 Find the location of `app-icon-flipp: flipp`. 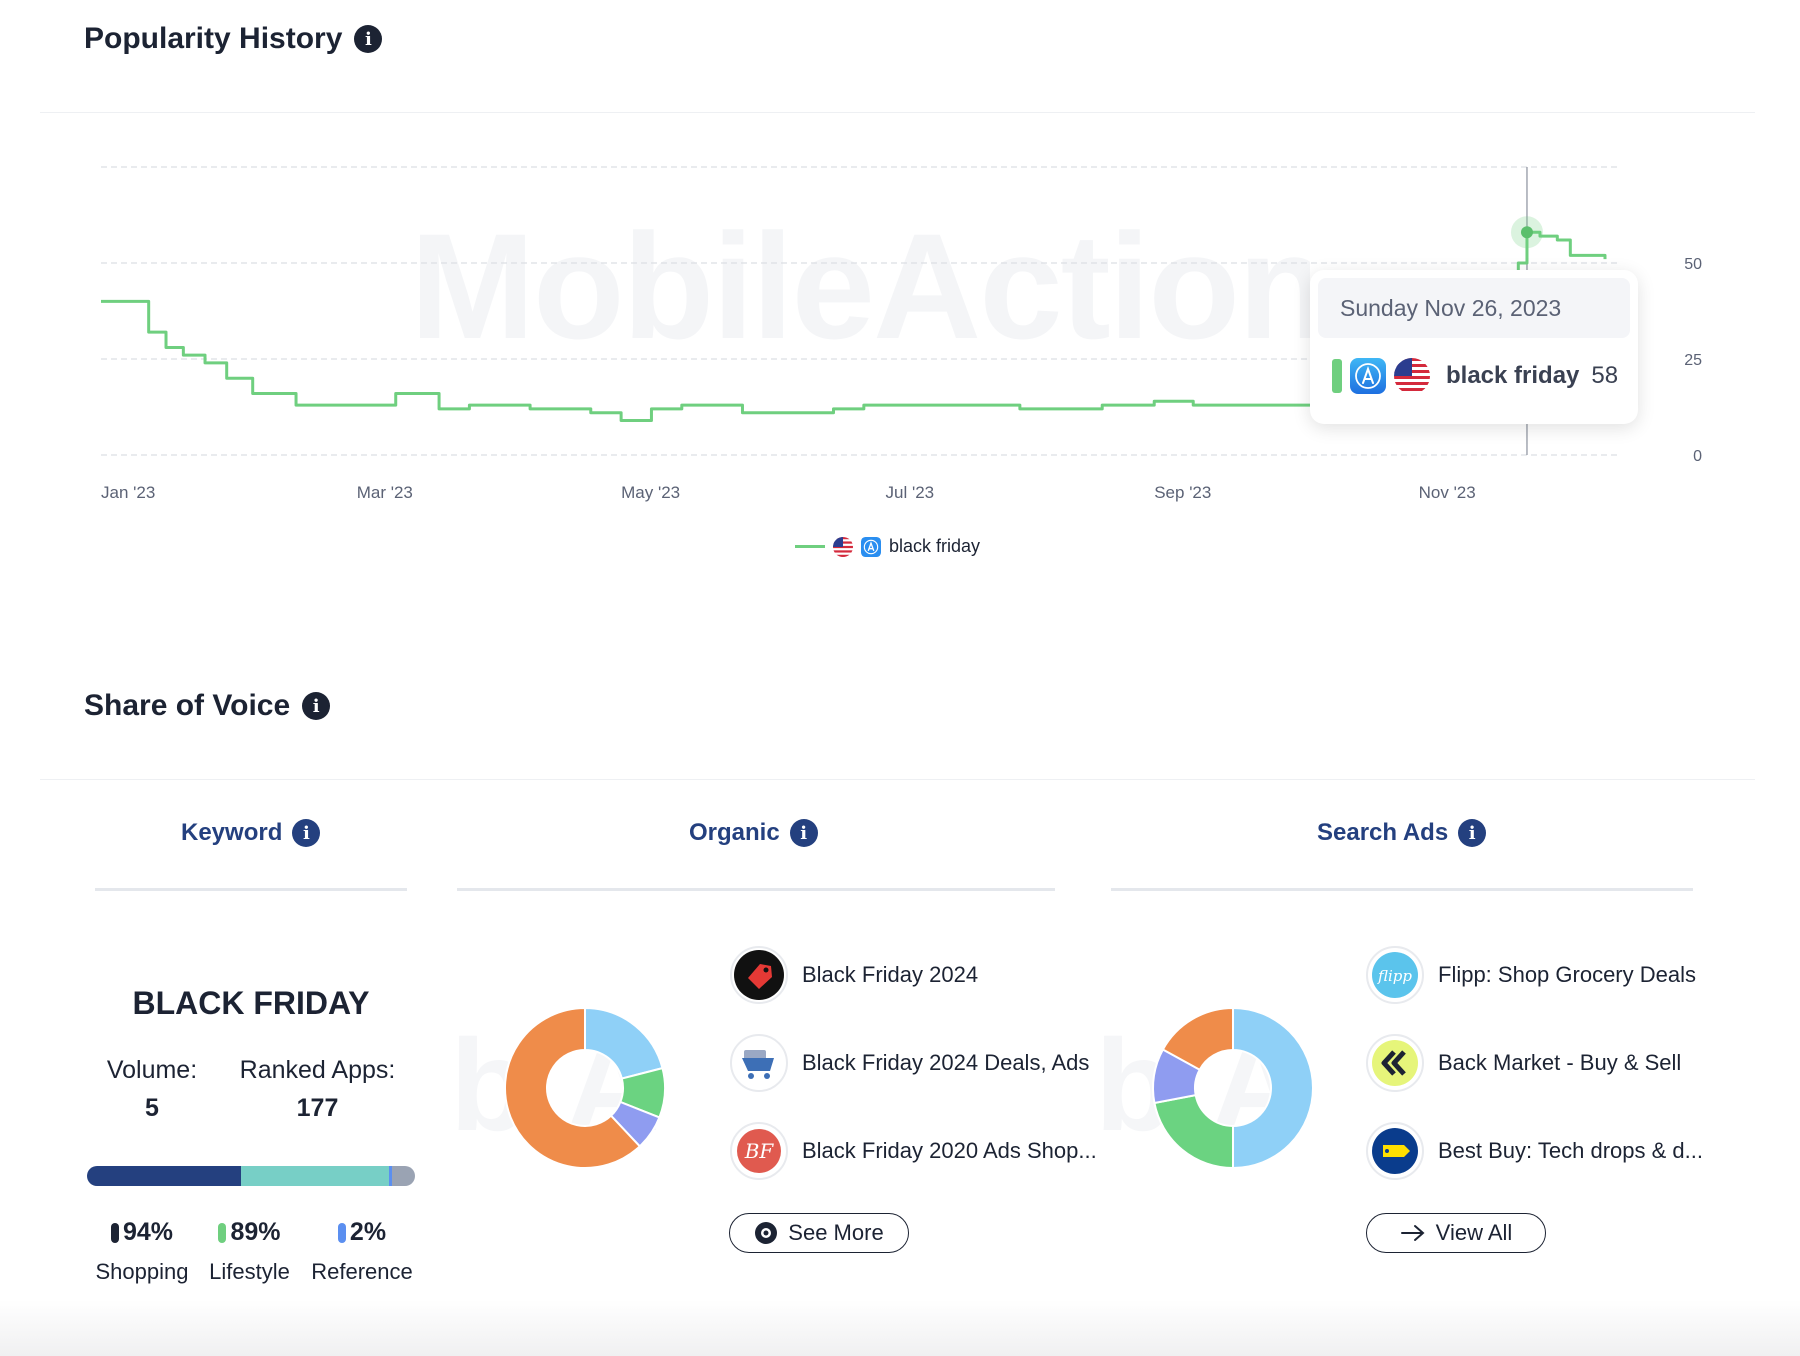

app-icon-flipp: flipp is located at coordinates (1395, 975).